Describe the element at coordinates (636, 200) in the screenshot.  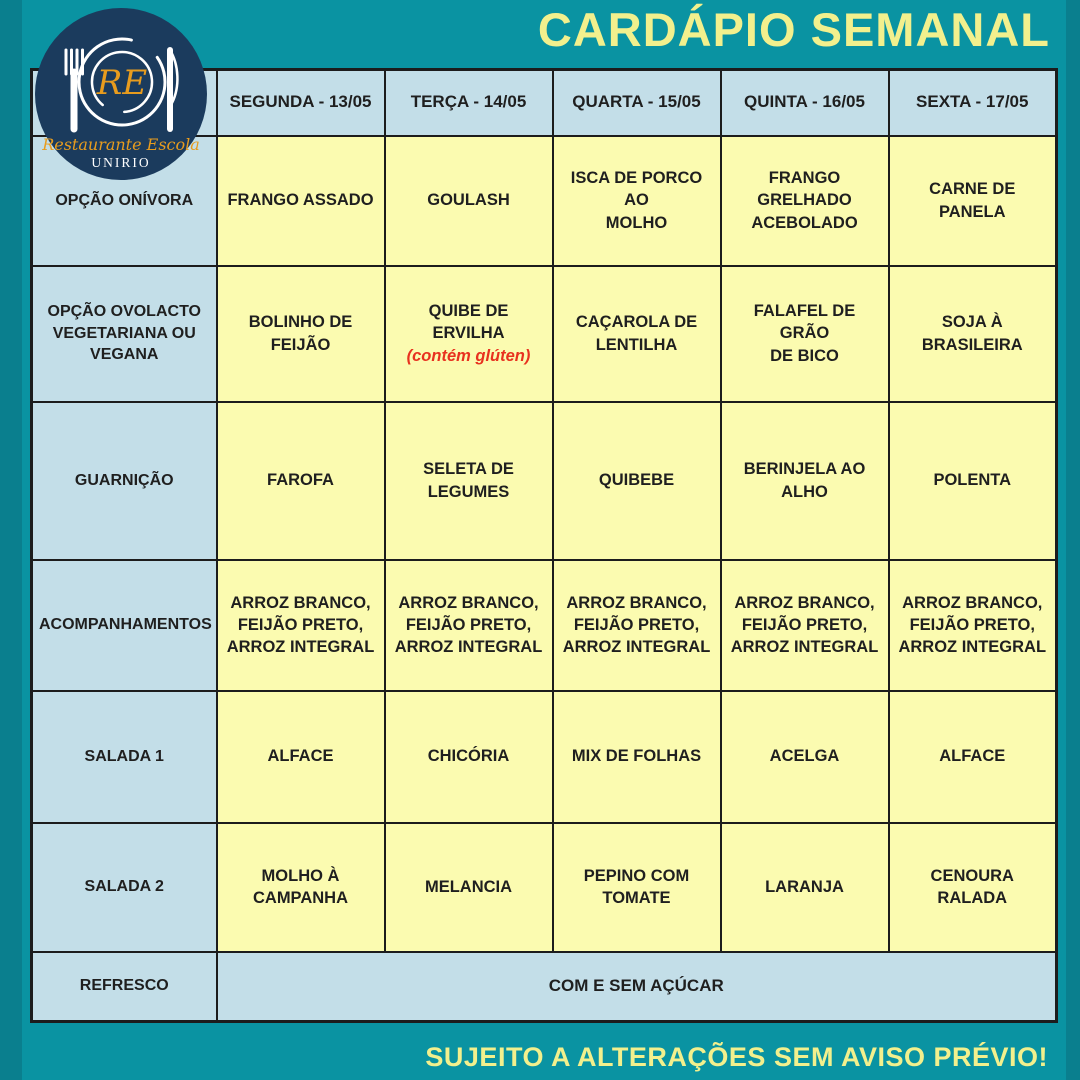
I see `menu-cell: ISCA DE PORCO AO MOLHO` at that location.